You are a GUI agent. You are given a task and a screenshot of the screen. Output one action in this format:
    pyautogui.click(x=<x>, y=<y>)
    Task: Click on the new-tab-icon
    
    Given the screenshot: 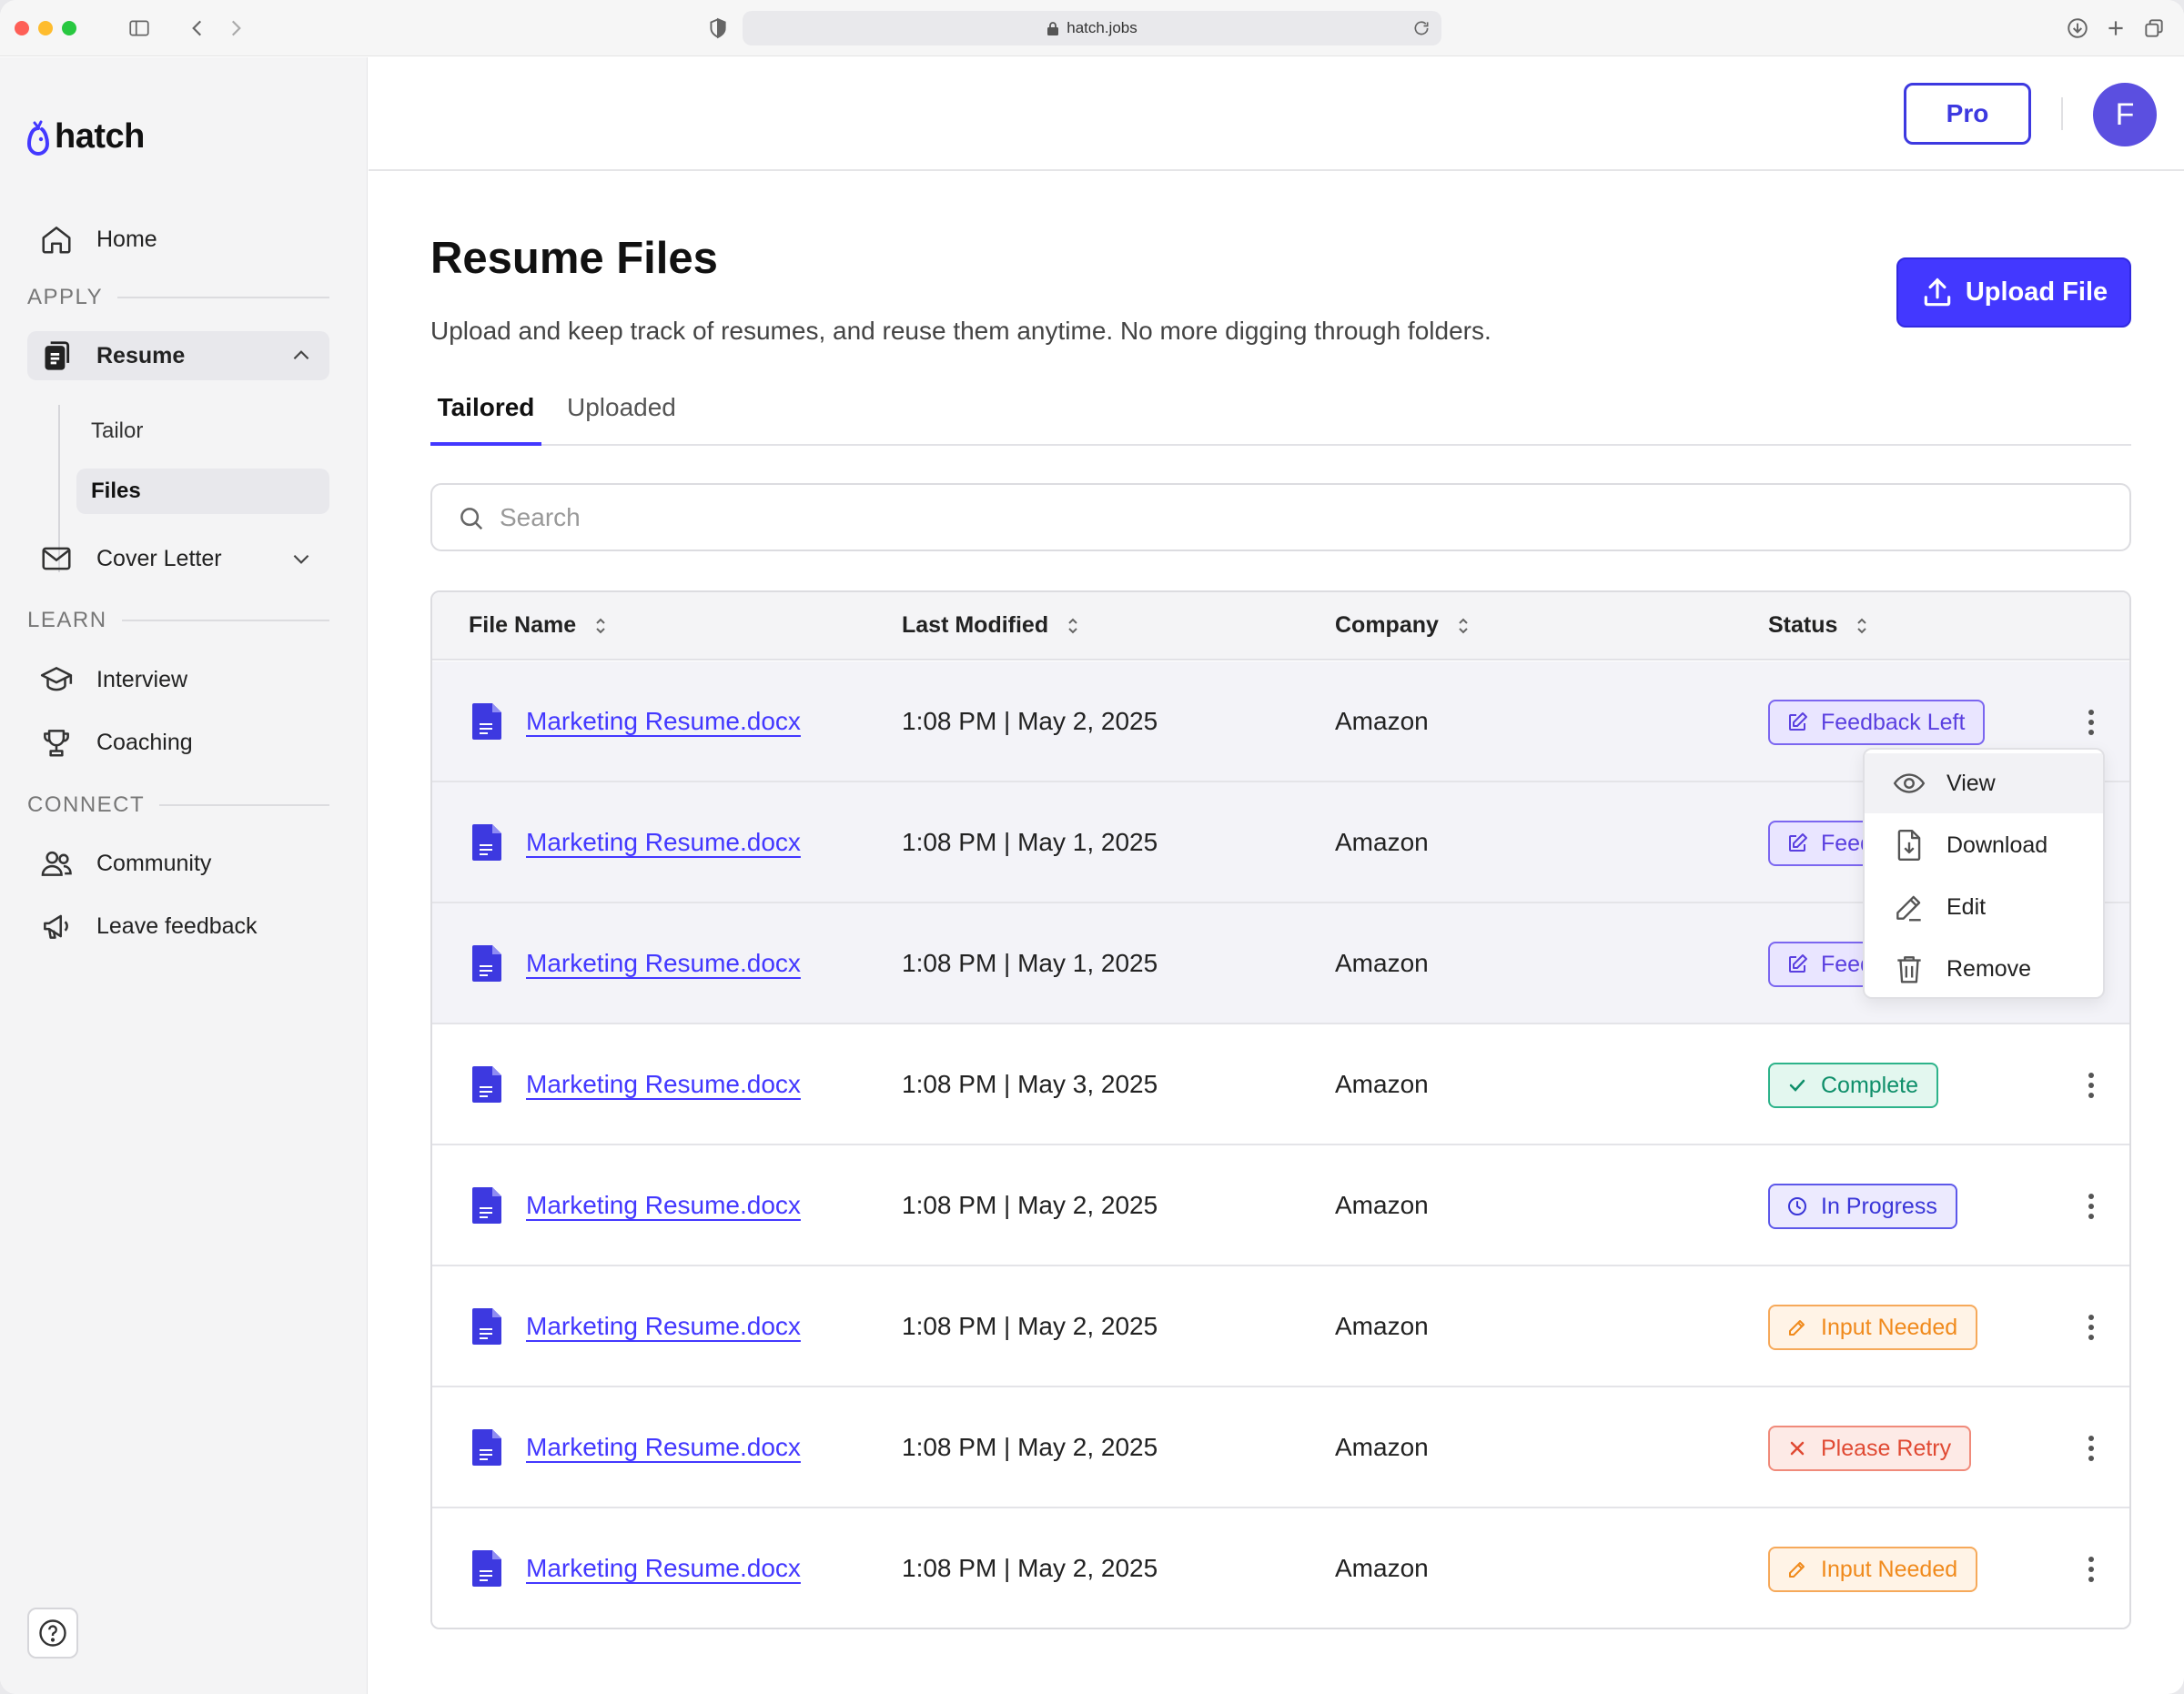 What is the action you would take?
    pyautogui.click(x=2116, y=28)
    